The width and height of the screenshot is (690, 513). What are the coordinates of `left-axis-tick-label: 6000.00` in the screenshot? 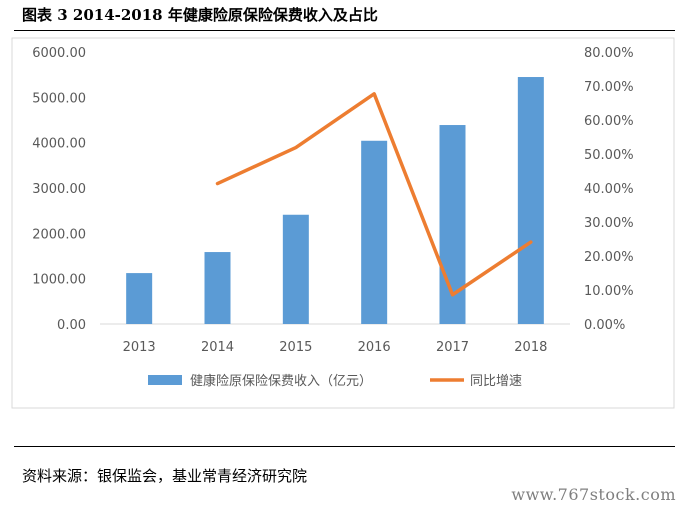 It's located at (59, 53).